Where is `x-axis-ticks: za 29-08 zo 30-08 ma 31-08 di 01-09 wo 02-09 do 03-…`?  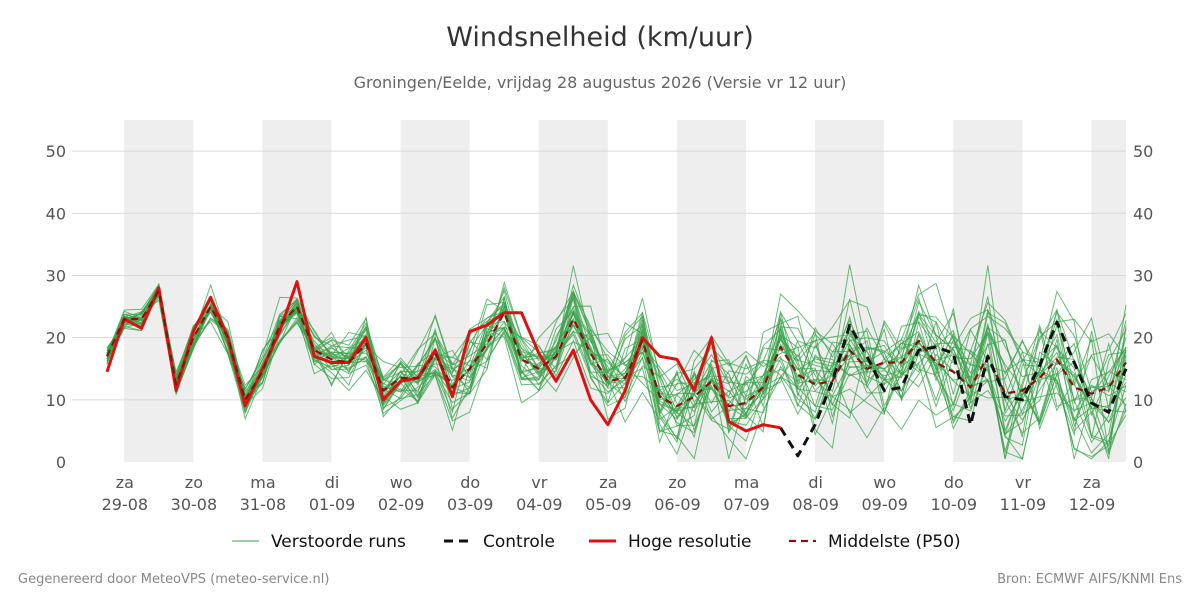
x-axis-ticks: za 29-08 zo 30-08 ma 31-08 di 01-09 wo 02-09 do 03-… is located at coordinates (609, 493).